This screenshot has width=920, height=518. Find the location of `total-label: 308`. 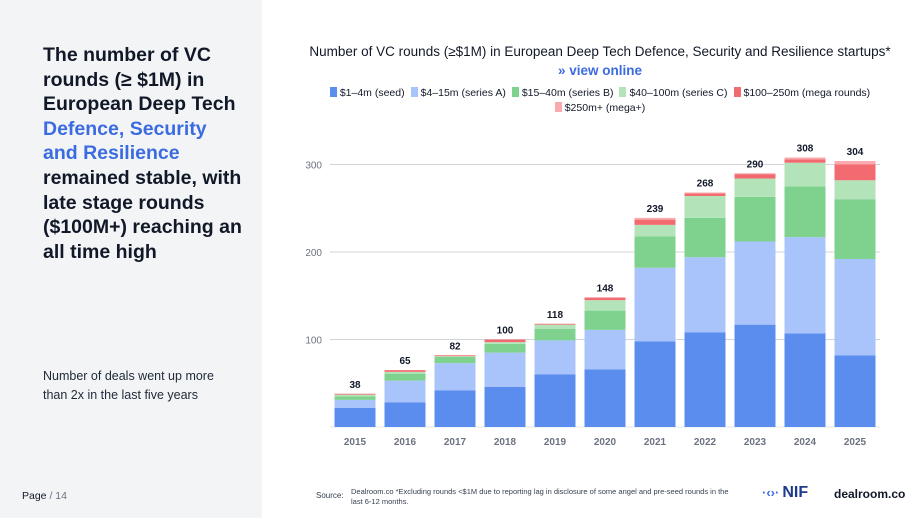

total-label: 308 is located at coordinates (805, 149).